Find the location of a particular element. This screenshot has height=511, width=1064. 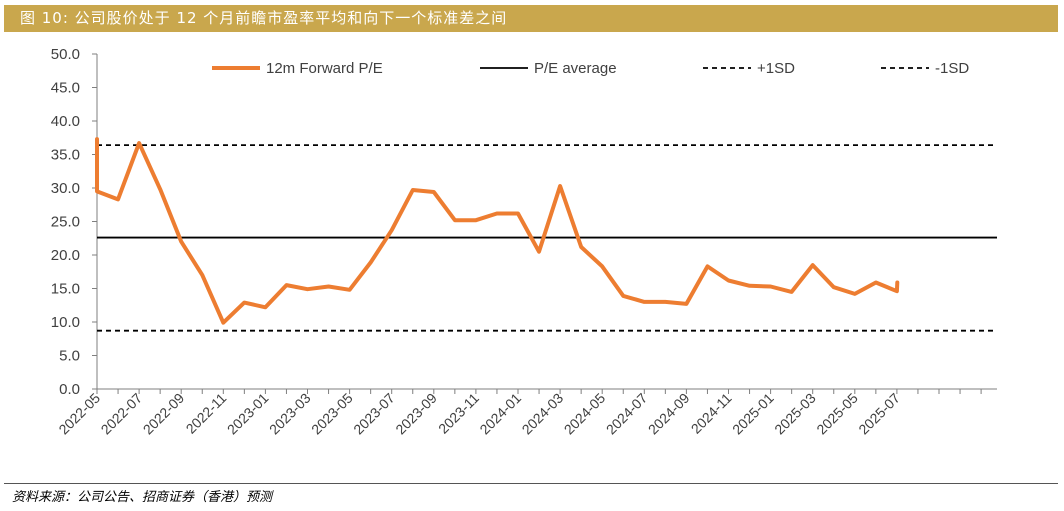

figure-title: 图 10: 公司股价处于 12 个月前瞻市盈率平均和向下一个标准差之间 is located at coordinates (264, 18).